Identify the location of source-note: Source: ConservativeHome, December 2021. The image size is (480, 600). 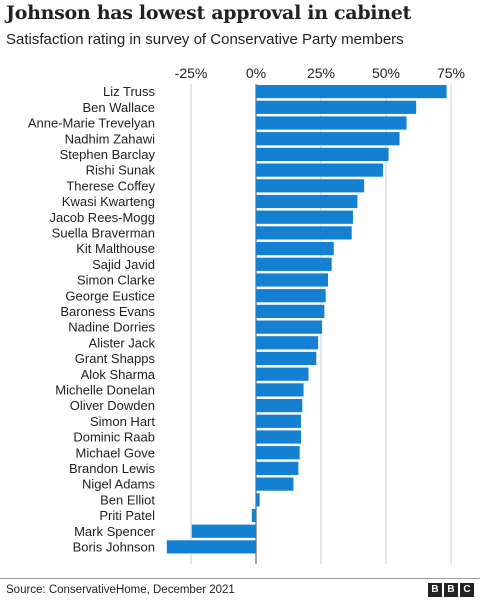
(120, 590).